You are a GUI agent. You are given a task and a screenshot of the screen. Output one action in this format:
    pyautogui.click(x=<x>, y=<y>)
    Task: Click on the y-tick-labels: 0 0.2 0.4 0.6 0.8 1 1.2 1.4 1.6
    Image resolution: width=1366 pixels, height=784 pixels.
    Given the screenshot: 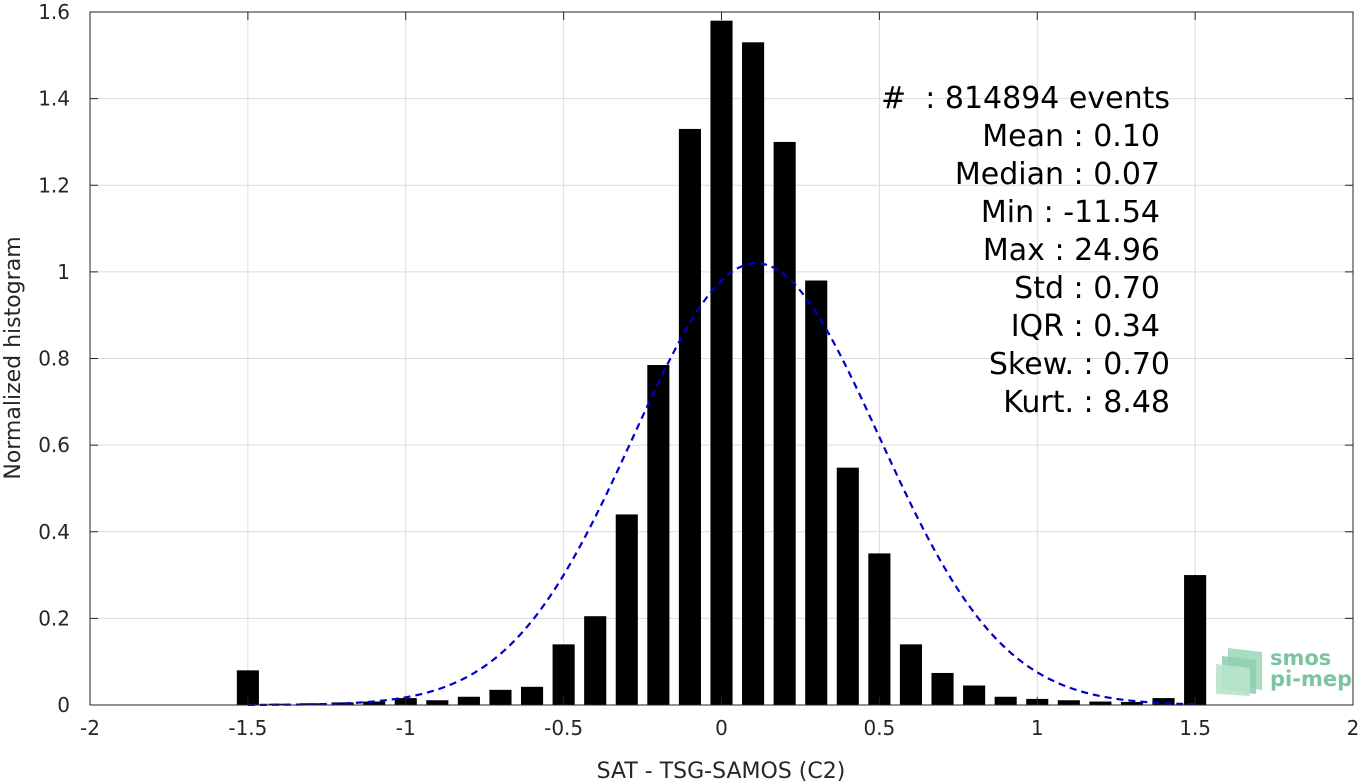 What is the action you would take?
    pyautogui.click(x=54, y=358)
    